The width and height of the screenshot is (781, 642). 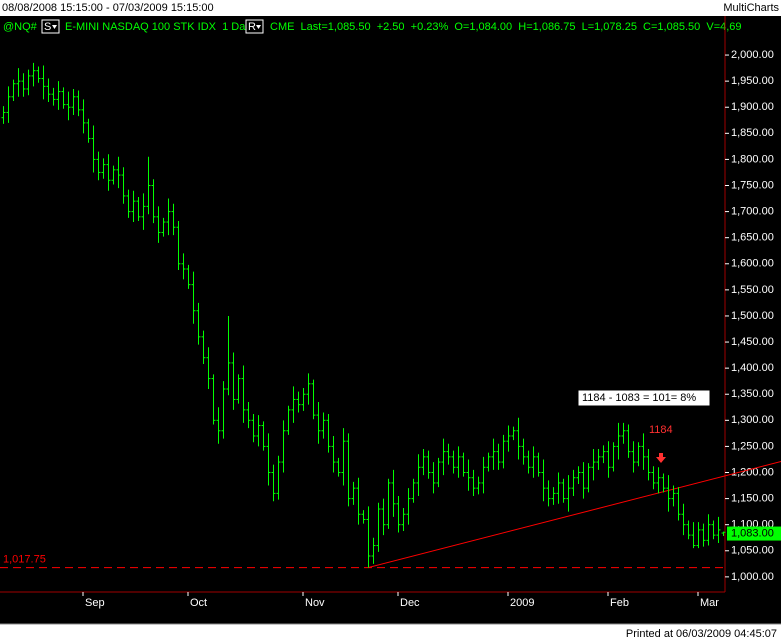 What do you see at coordinates (661, 430) in the screenshot?
I see `annotation: 1184` at bounding box center [661, 430].